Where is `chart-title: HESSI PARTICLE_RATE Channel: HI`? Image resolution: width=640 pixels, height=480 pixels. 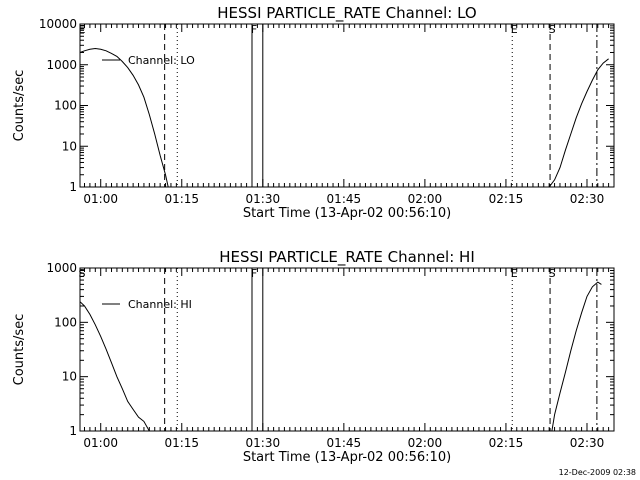
chart-title: HESSI PARTICLE_RATE Channel: HI is located at coordinates (347, 257).